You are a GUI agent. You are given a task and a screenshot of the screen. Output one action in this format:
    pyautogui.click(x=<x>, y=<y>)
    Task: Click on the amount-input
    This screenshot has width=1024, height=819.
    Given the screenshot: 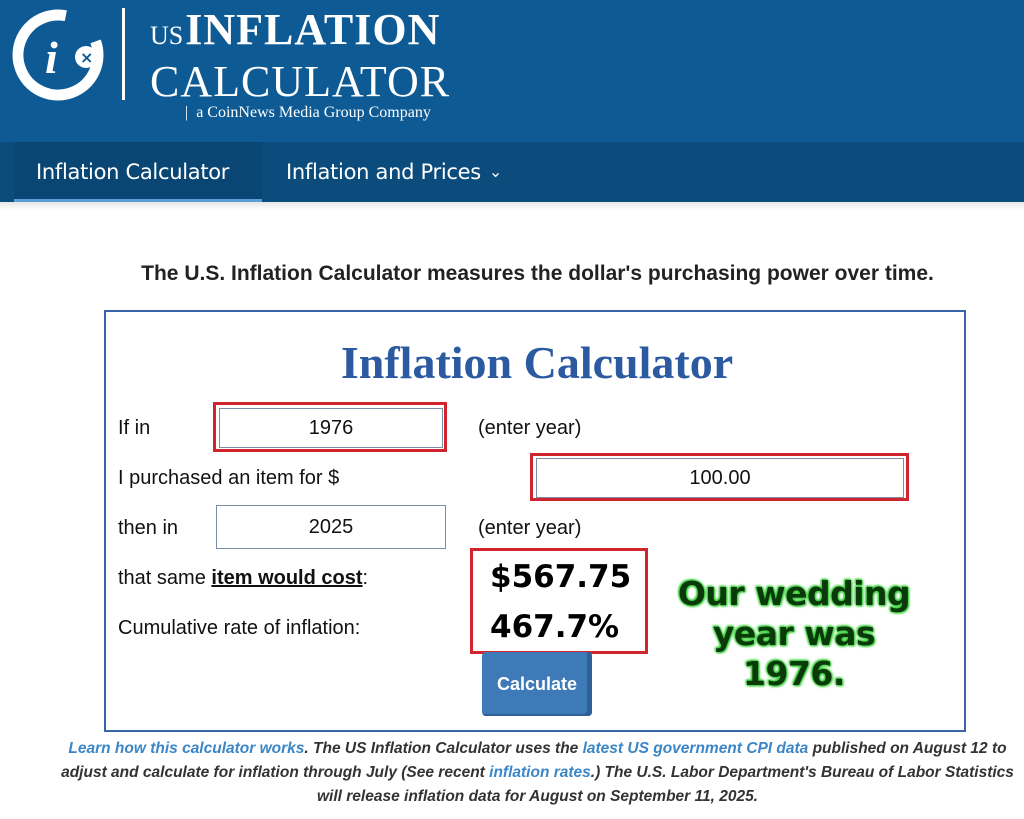 What is the action you would take?
    pyautogui.click(x=720, y=478)
    